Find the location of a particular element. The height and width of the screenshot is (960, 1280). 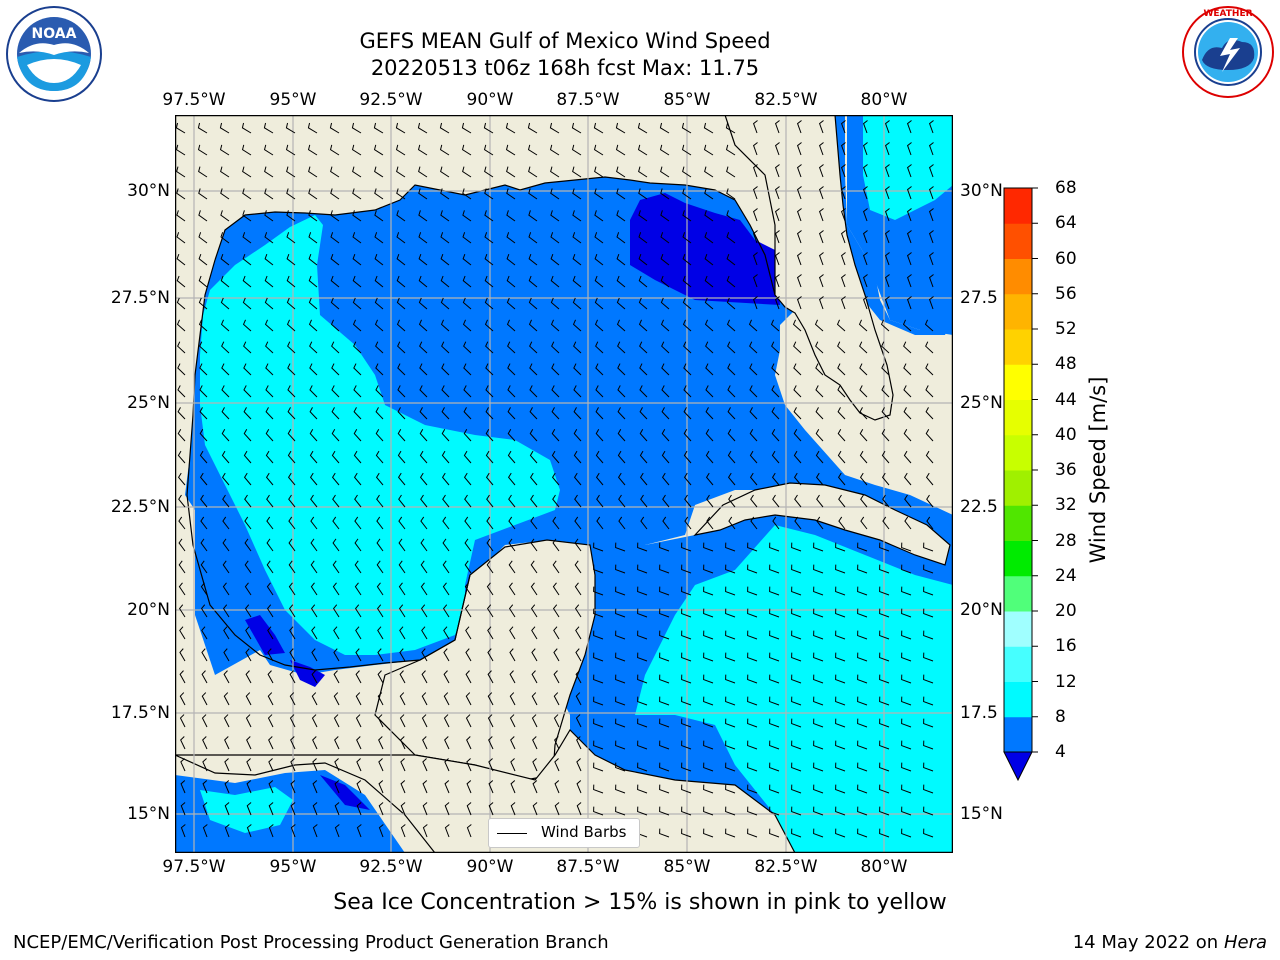

lat-tick-right: 17.5 is located at coordinates (979, 713).